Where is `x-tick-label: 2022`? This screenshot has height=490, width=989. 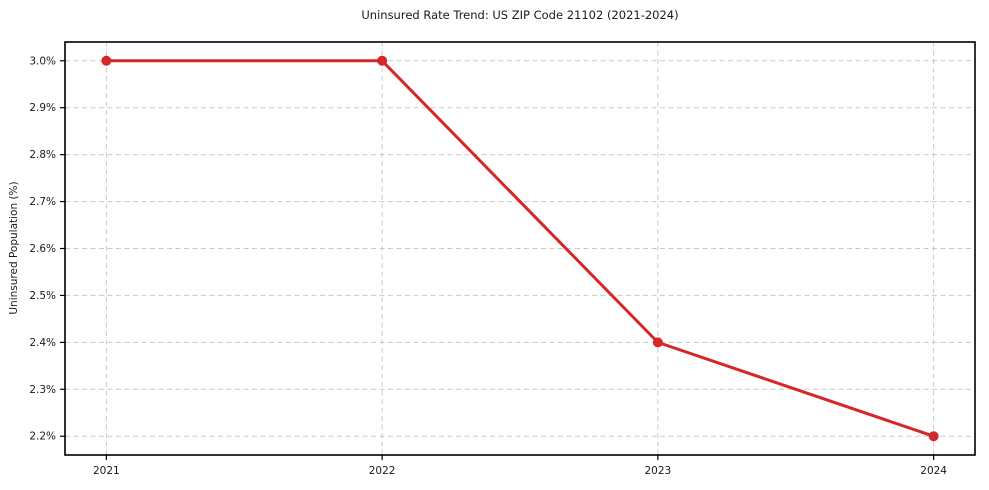 x-tick-label: 2022 is located at coordinates (382, 471).